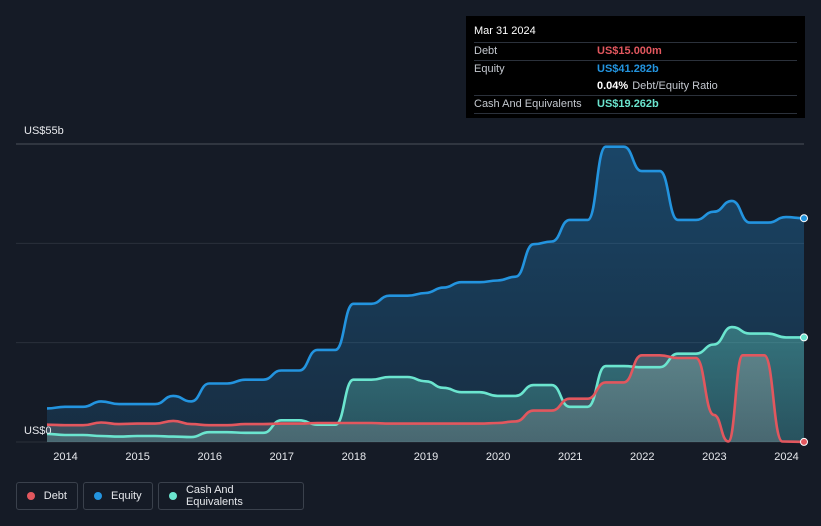 The width and height of the screenshot is (821, 526). I want to click on tooltip-row-equity: Equity US$41.282b, so click(635, 69).